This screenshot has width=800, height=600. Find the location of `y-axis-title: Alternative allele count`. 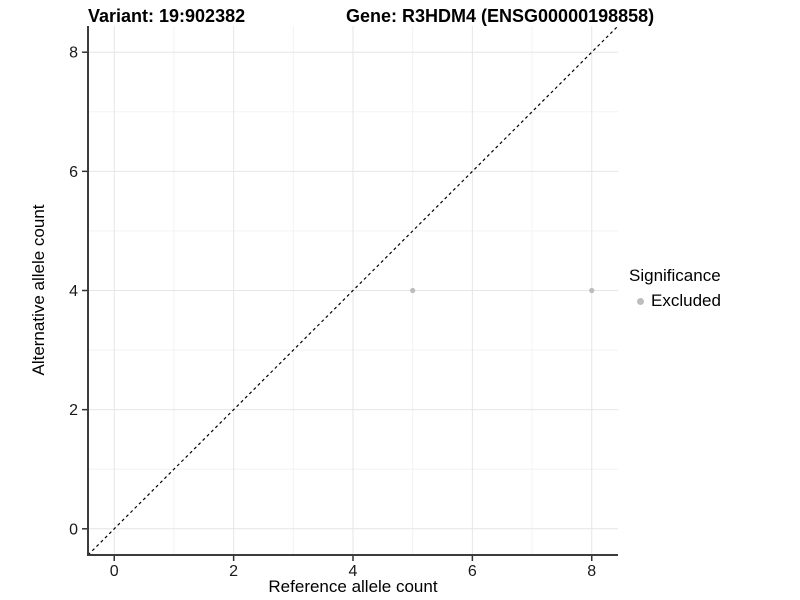

y-axis-title: Alternative allele count is located at coordinates (38, 290).